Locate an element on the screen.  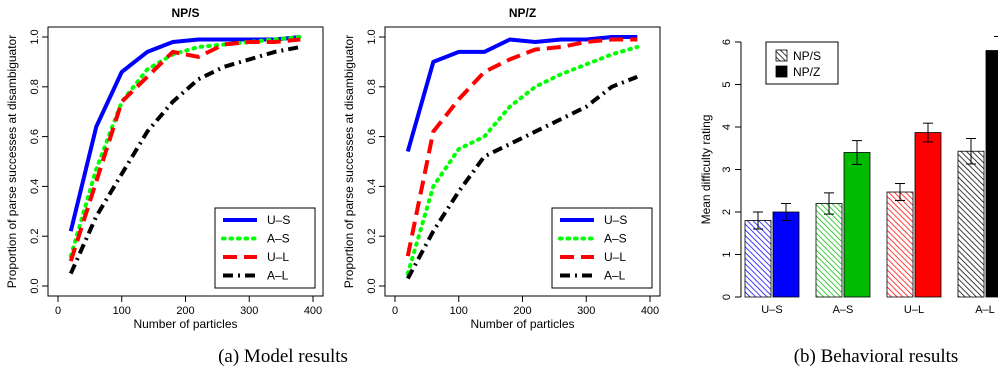
y-tick-label: 4 is located at coordinates (727, 127).